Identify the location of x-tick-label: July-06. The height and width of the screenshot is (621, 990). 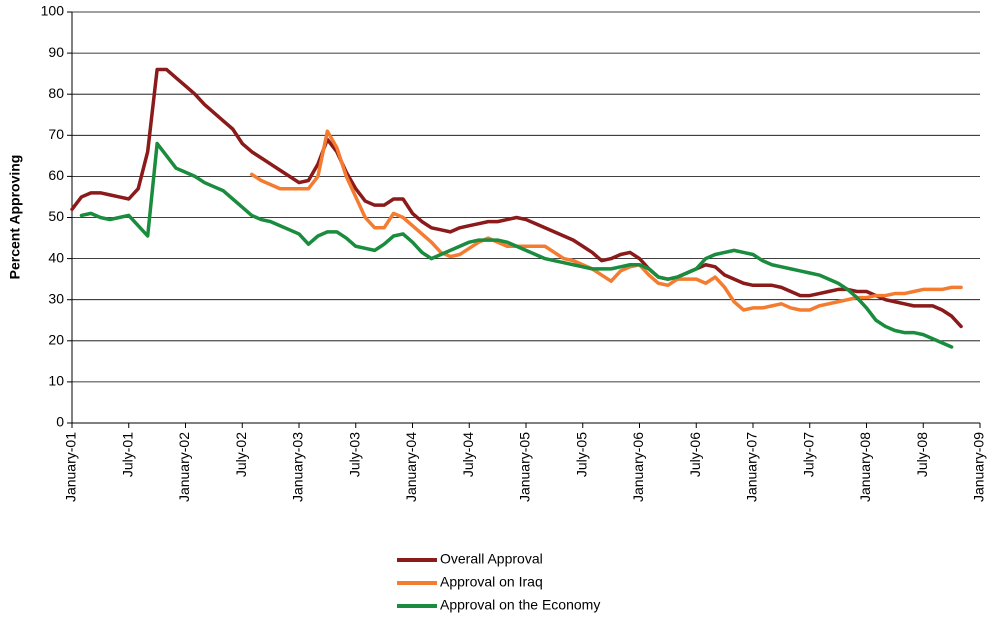
(695, 454).